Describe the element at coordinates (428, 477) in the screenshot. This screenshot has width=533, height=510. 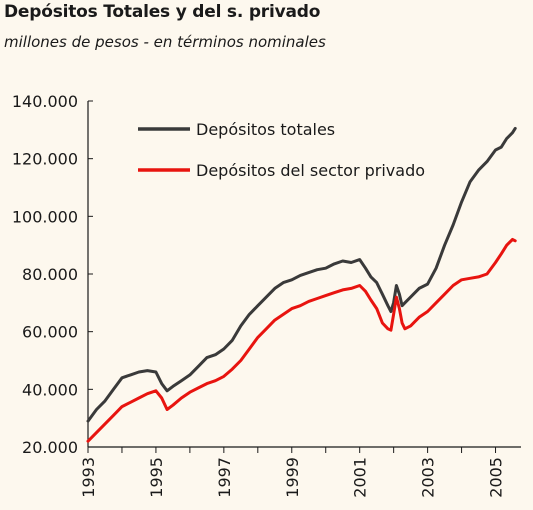
I see `x-tick-label: 2003` at that location.